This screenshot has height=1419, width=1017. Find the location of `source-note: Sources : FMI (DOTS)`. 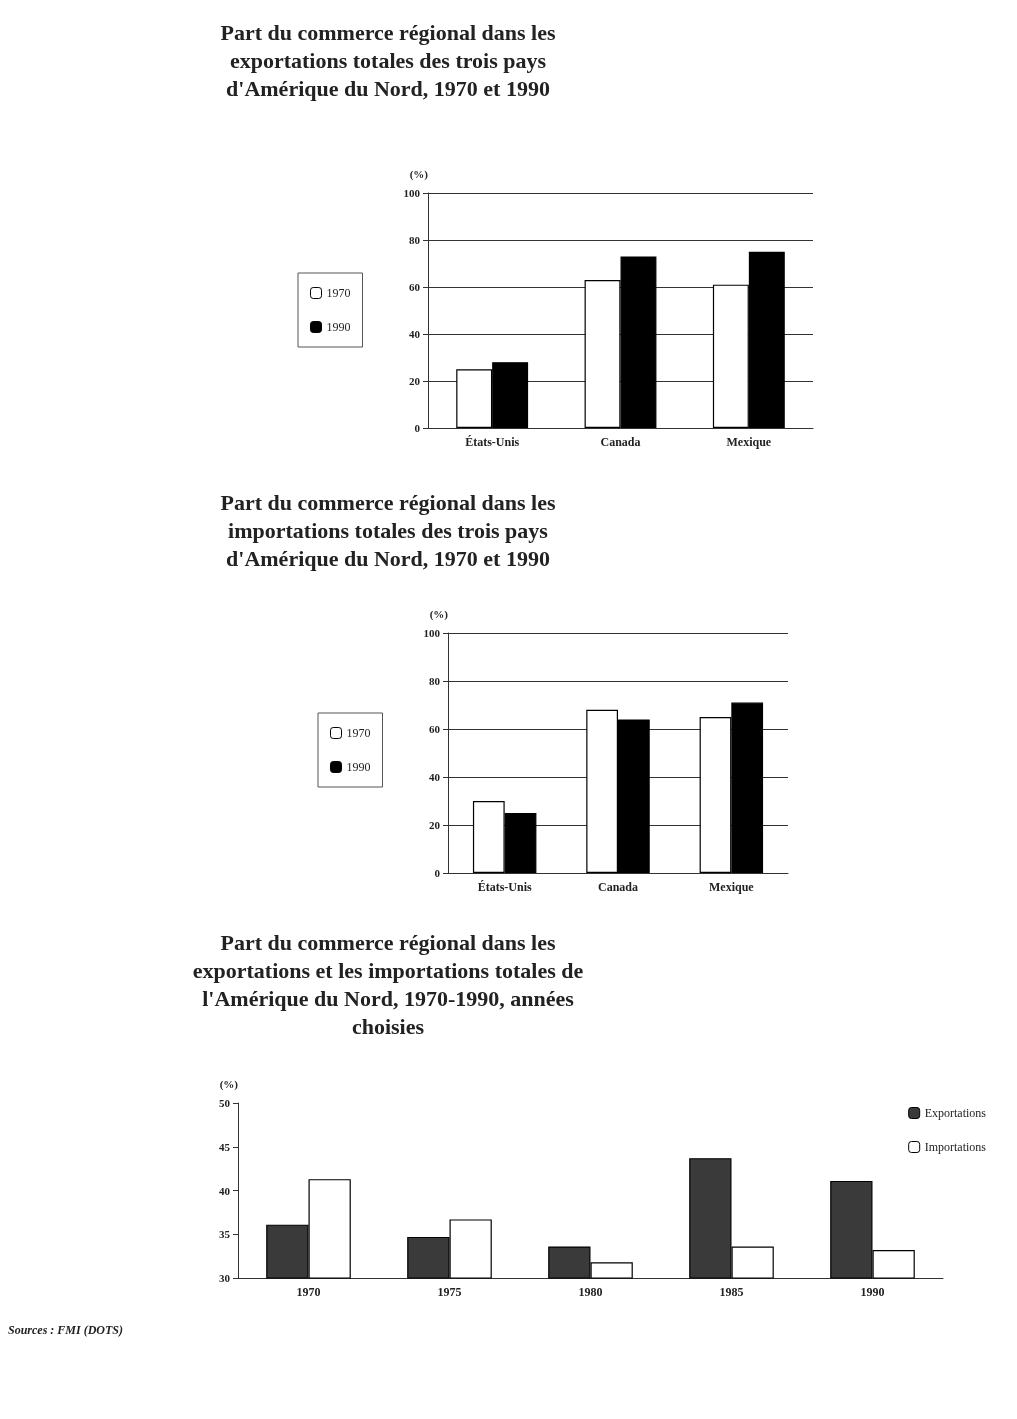

source-note: Sources : FMI (DOTS) is located at coordinates (66, 1330).